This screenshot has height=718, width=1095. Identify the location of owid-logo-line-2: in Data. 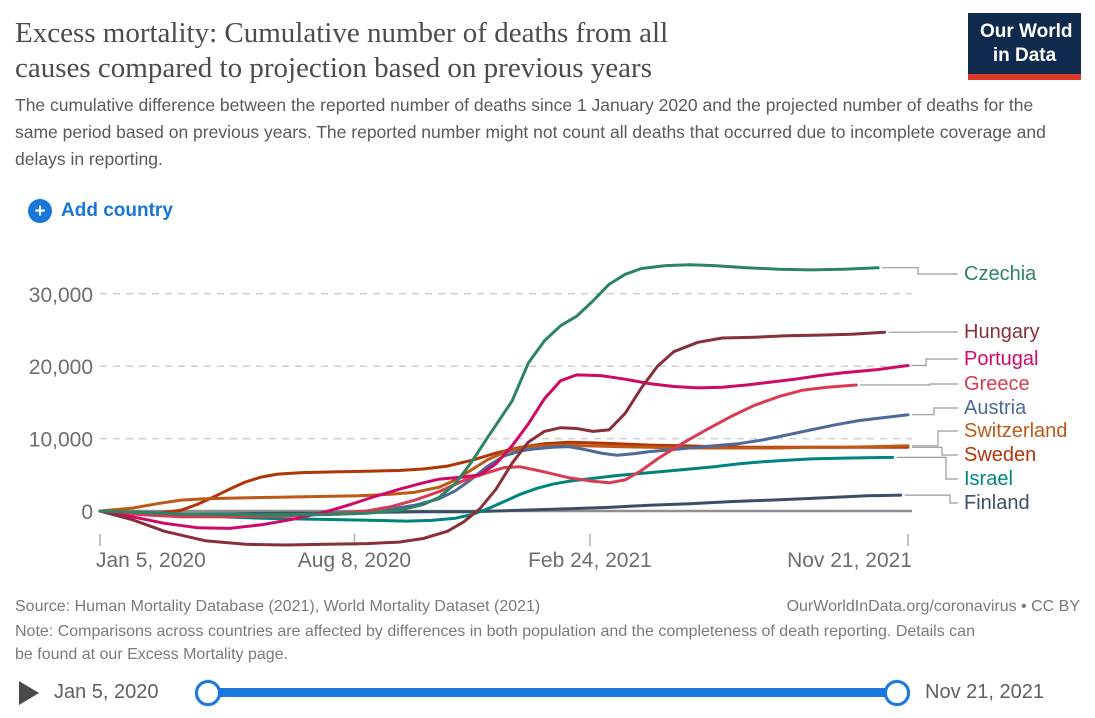
(1024, 55).